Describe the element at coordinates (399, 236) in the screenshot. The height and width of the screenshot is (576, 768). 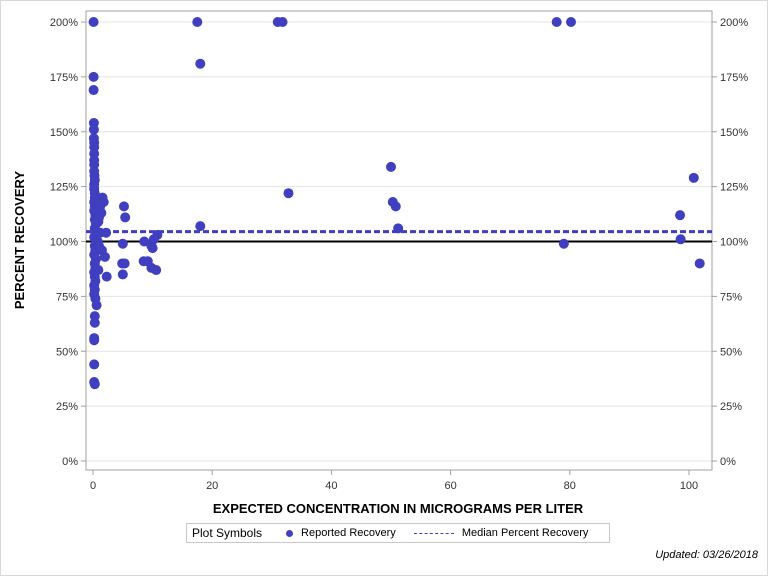
I see `reference-lines` at that location.